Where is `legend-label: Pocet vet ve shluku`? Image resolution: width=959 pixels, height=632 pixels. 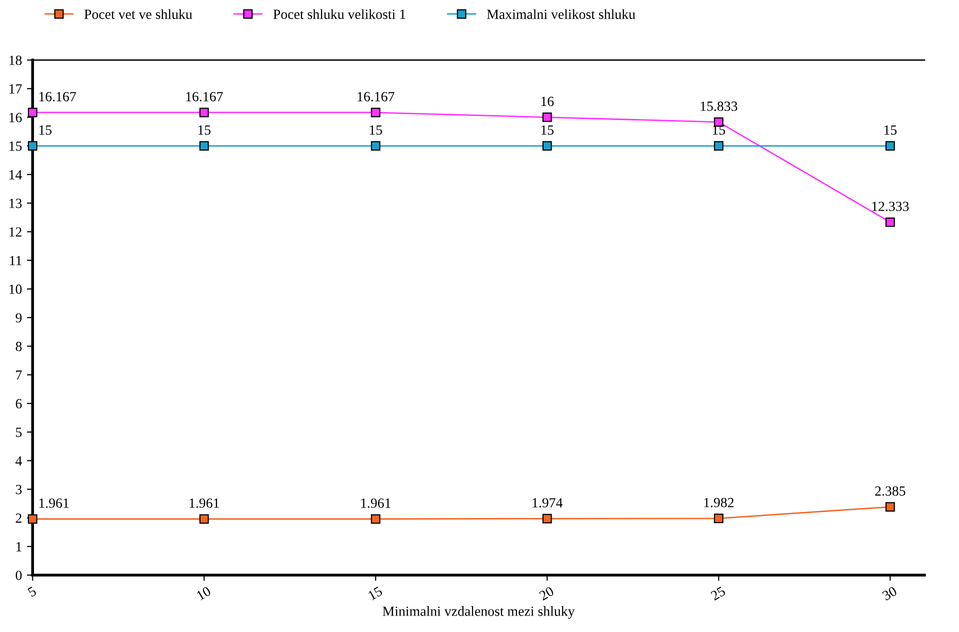 legend-label: Pocet vet ve shluku is located at coordinates (138, 14).